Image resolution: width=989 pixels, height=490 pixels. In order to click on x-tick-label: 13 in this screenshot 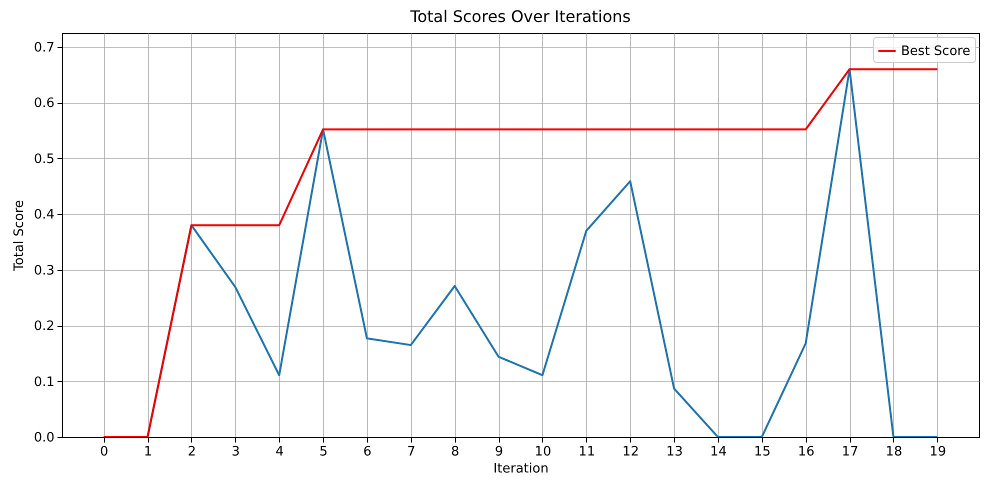, I will do `click(674, 452)`.